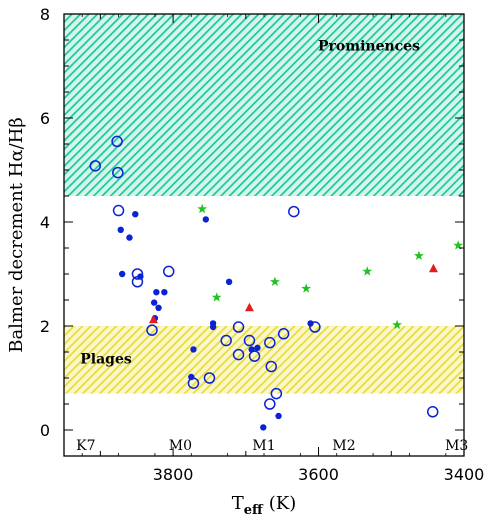 The width and height of the screenshot is (488, 524). I want to click on x-tick-labels: 3800 3600 3400, so click(319, 474).